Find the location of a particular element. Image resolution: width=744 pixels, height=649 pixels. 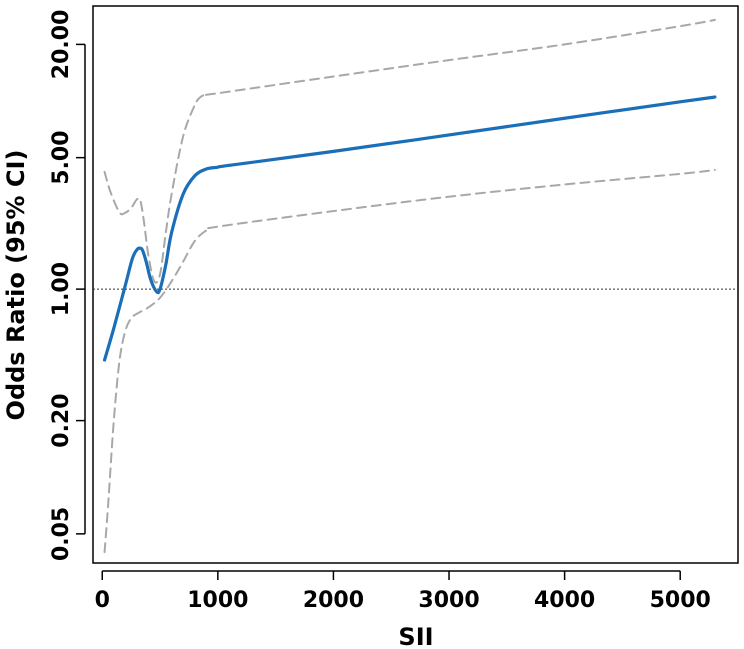

x-tick-label: 2000 is located at coordinates (333, 600).